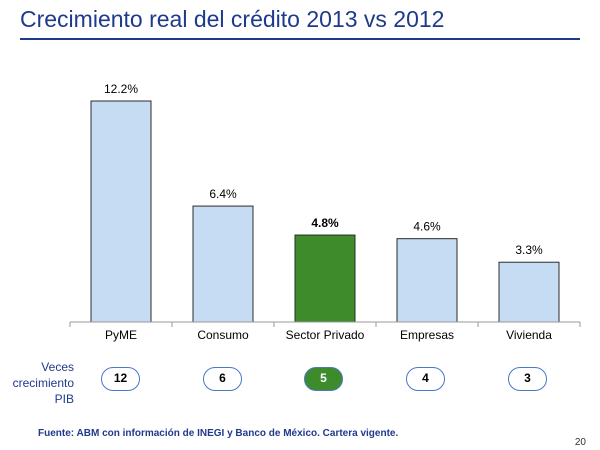  What do you see at coordinates (57, 367) in the screenshot?
I see `ratio-label-line: Veces` at bounding box center [57, 367].